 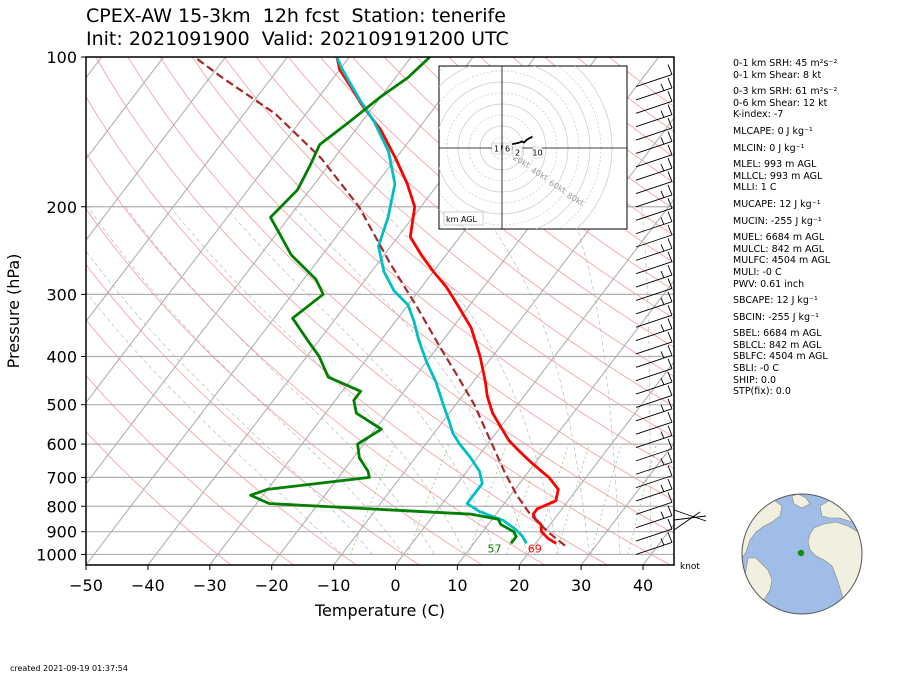 I want to click on globe-location-map, so click(x=802, y=554).